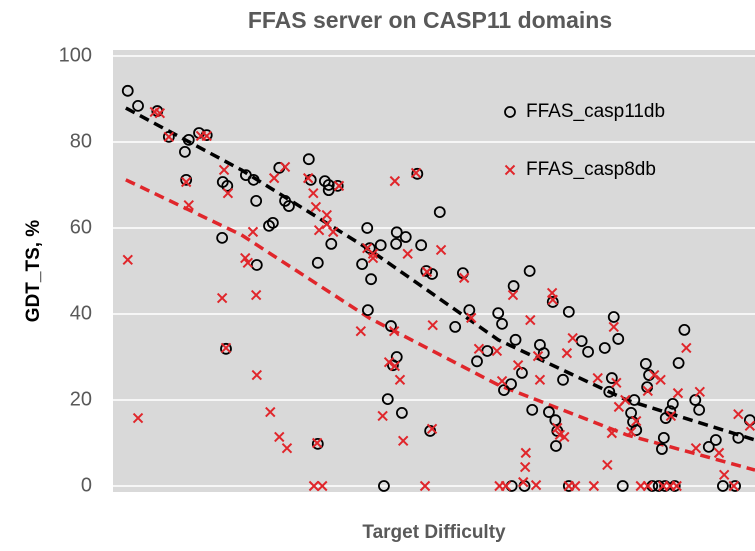 The width and height of the screenshot is (755, 551). What do you see at coordinates (510, 112) in the screenshot?
I see `legend-marker` at bounding box center [510, 112].